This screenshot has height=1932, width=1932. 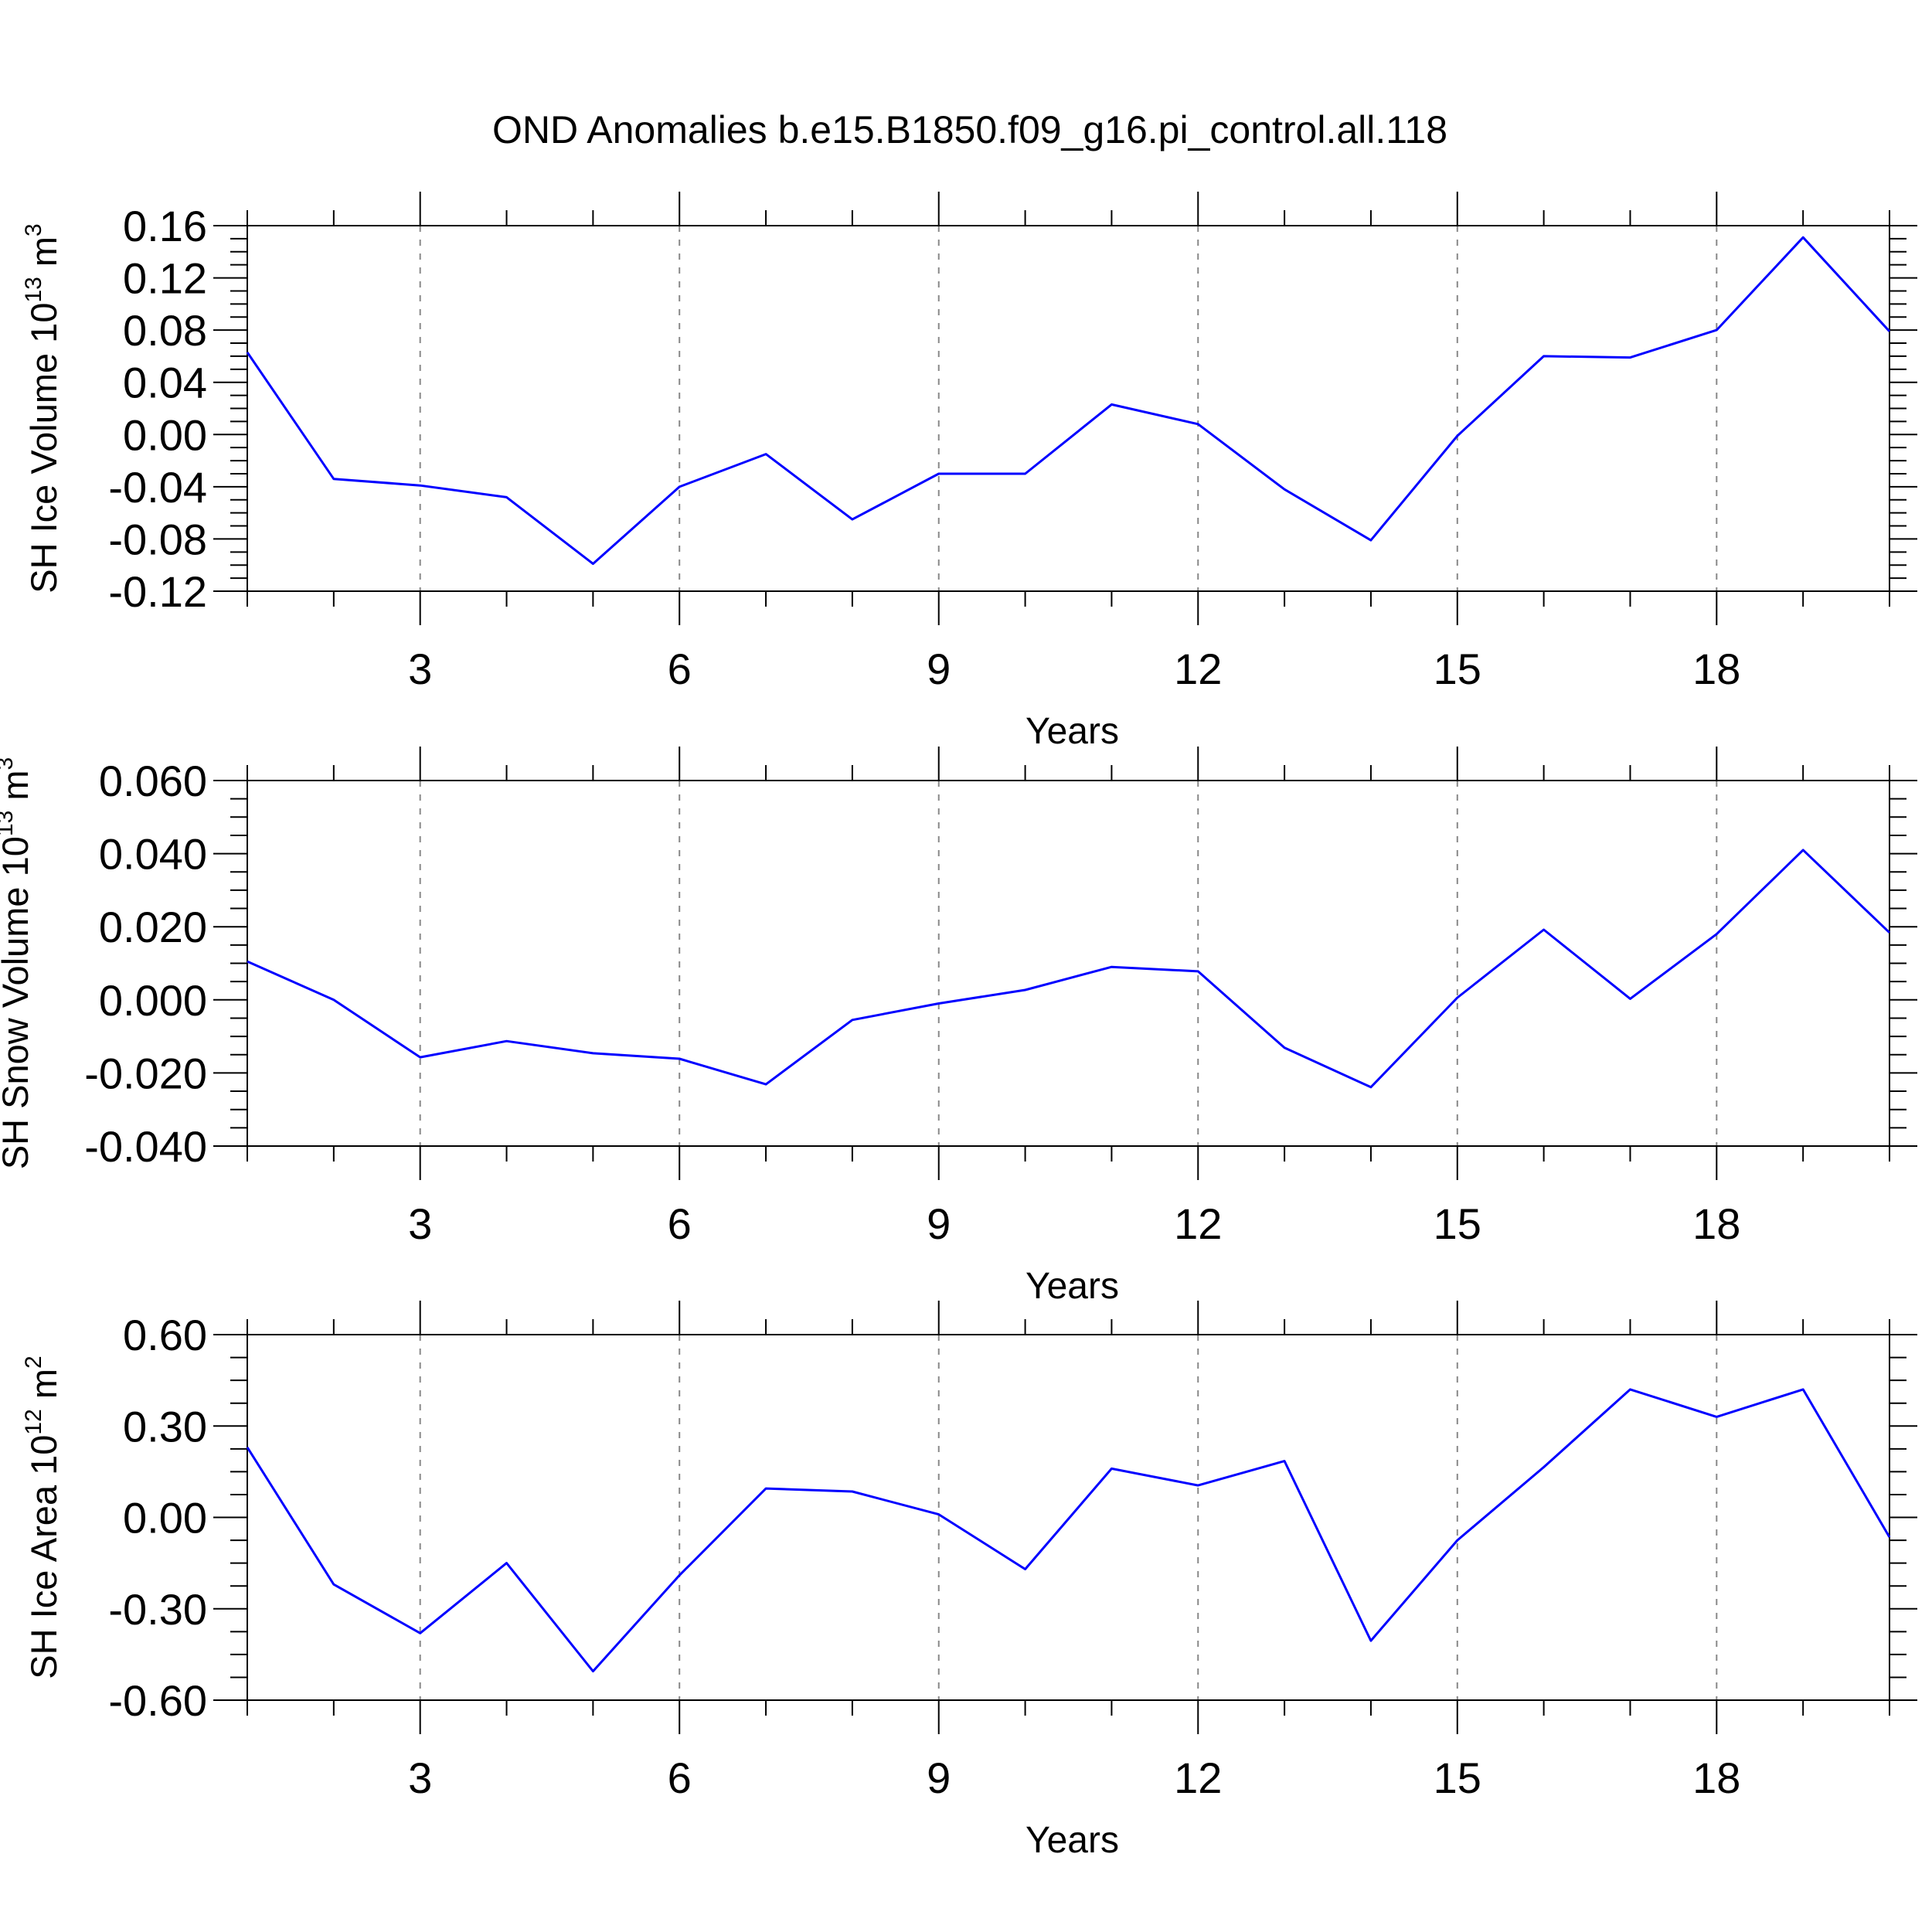 What do you see at coordinates (153, 855) in the screenshot?
I see `y-tick-label: 0.040` at bounding box center [153, 855].